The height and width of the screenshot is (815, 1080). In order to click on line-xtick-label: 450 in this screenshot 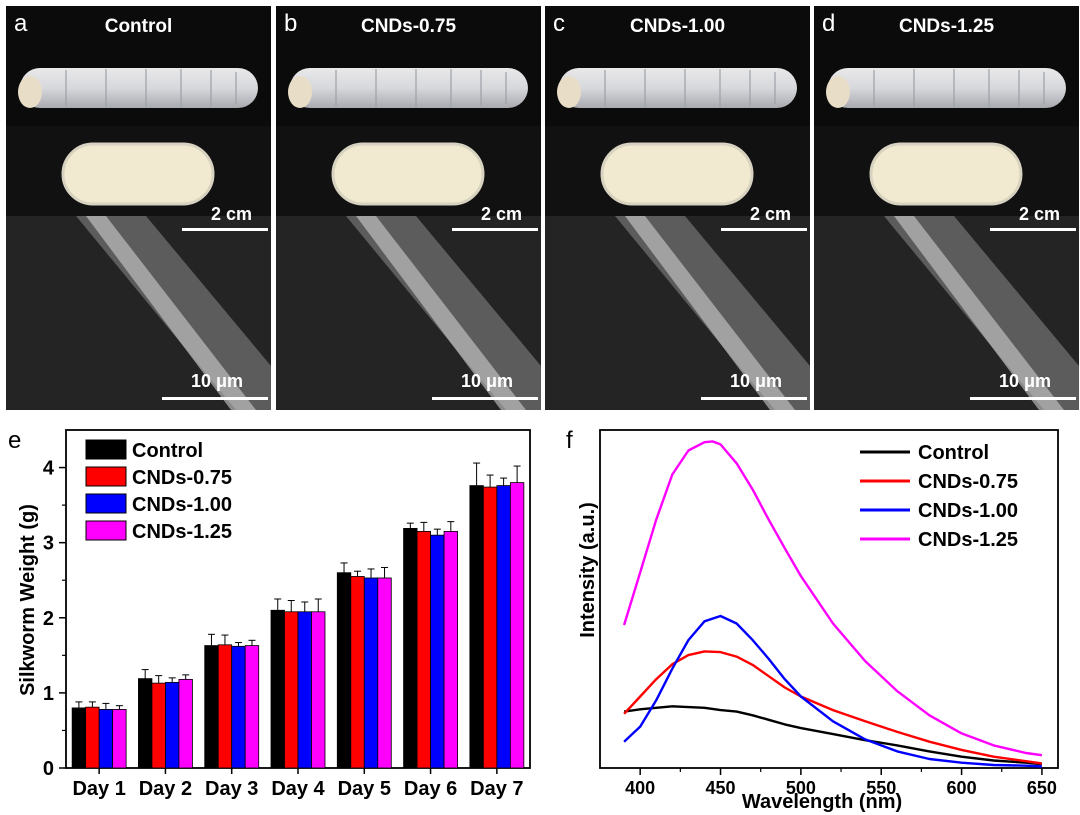, I will do `click(721, 788)`.